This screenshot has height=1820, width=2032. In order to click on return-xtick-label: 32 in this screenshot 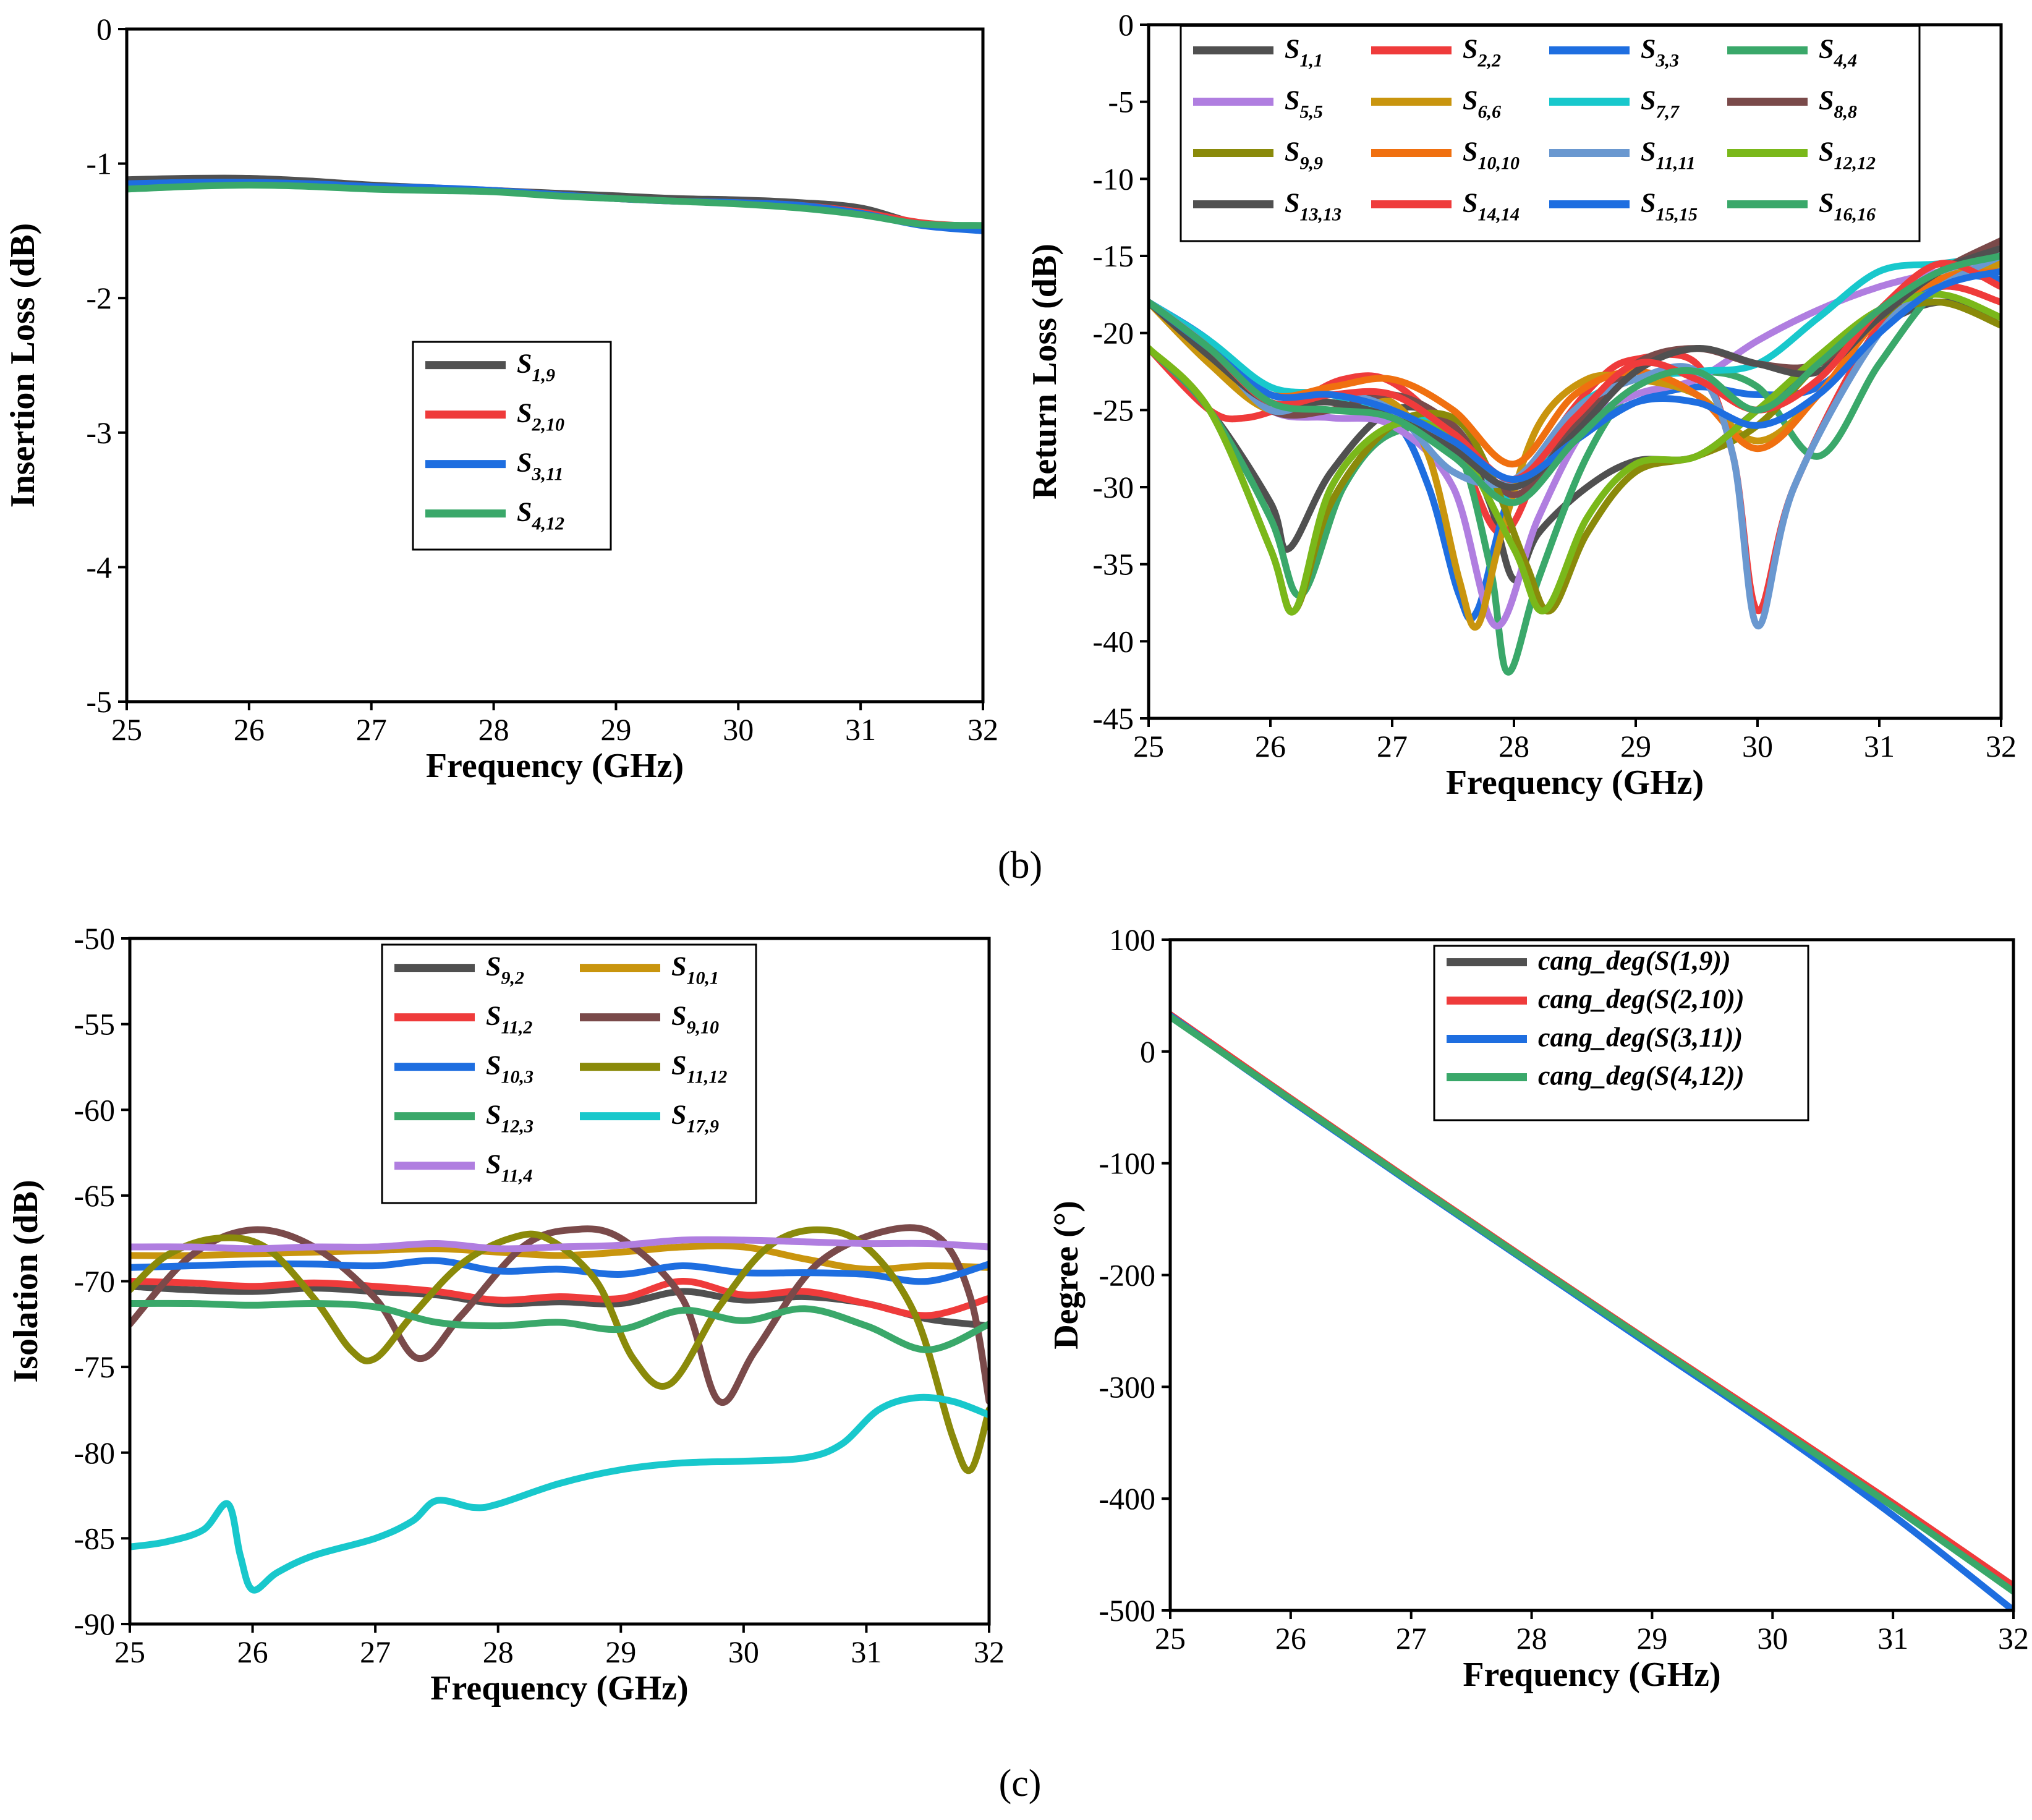, I will do `click(2001, 746)`.